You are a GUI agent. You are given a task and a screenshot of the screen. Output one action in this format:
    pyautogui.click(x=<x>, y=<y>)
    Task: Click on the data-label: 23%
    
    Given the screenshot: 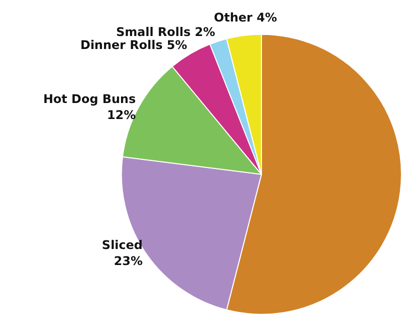 What is the action you would take?
    pyautogui.click(x=128, y=261)
    